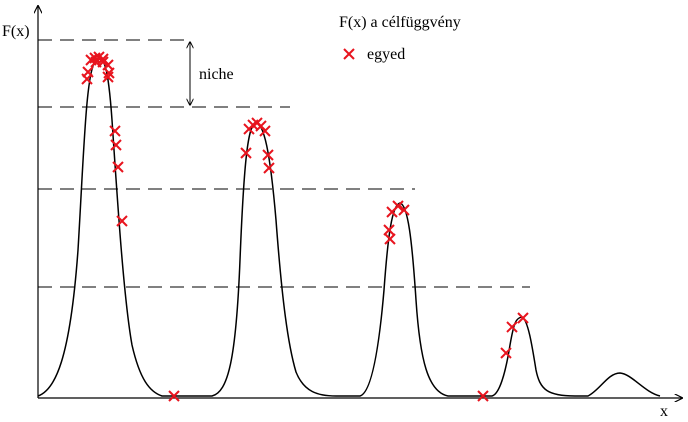  I want to click on y-axis-label: F(x), so click(16, 31).